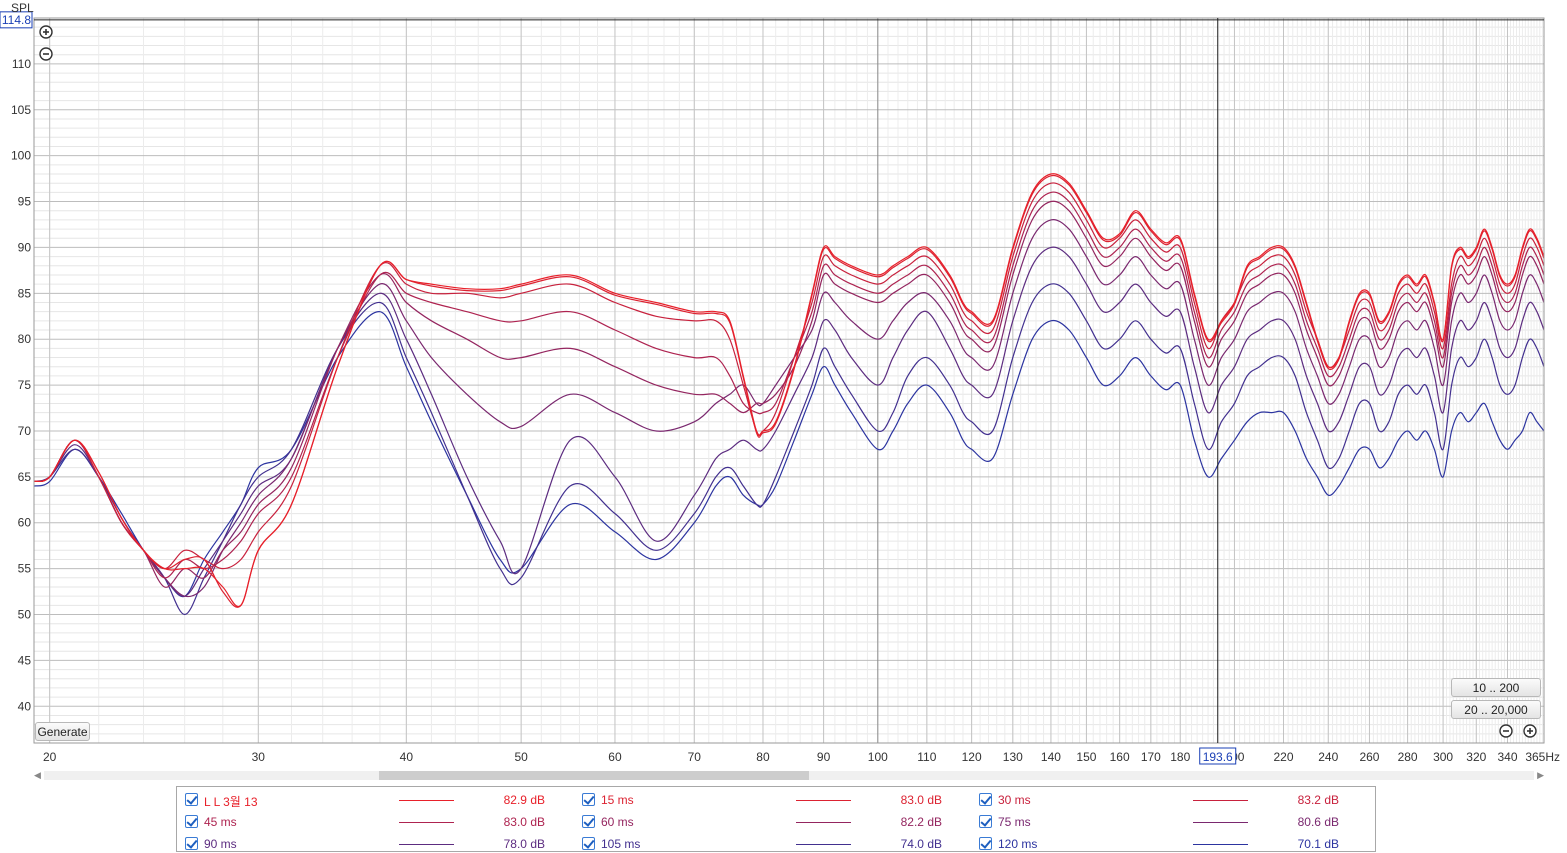 The image size is (1567, 853). What do you see at coordinates (25, 660) in the screenshot?
I see `y-tick-label: 45` at bounding box center [25, 660].